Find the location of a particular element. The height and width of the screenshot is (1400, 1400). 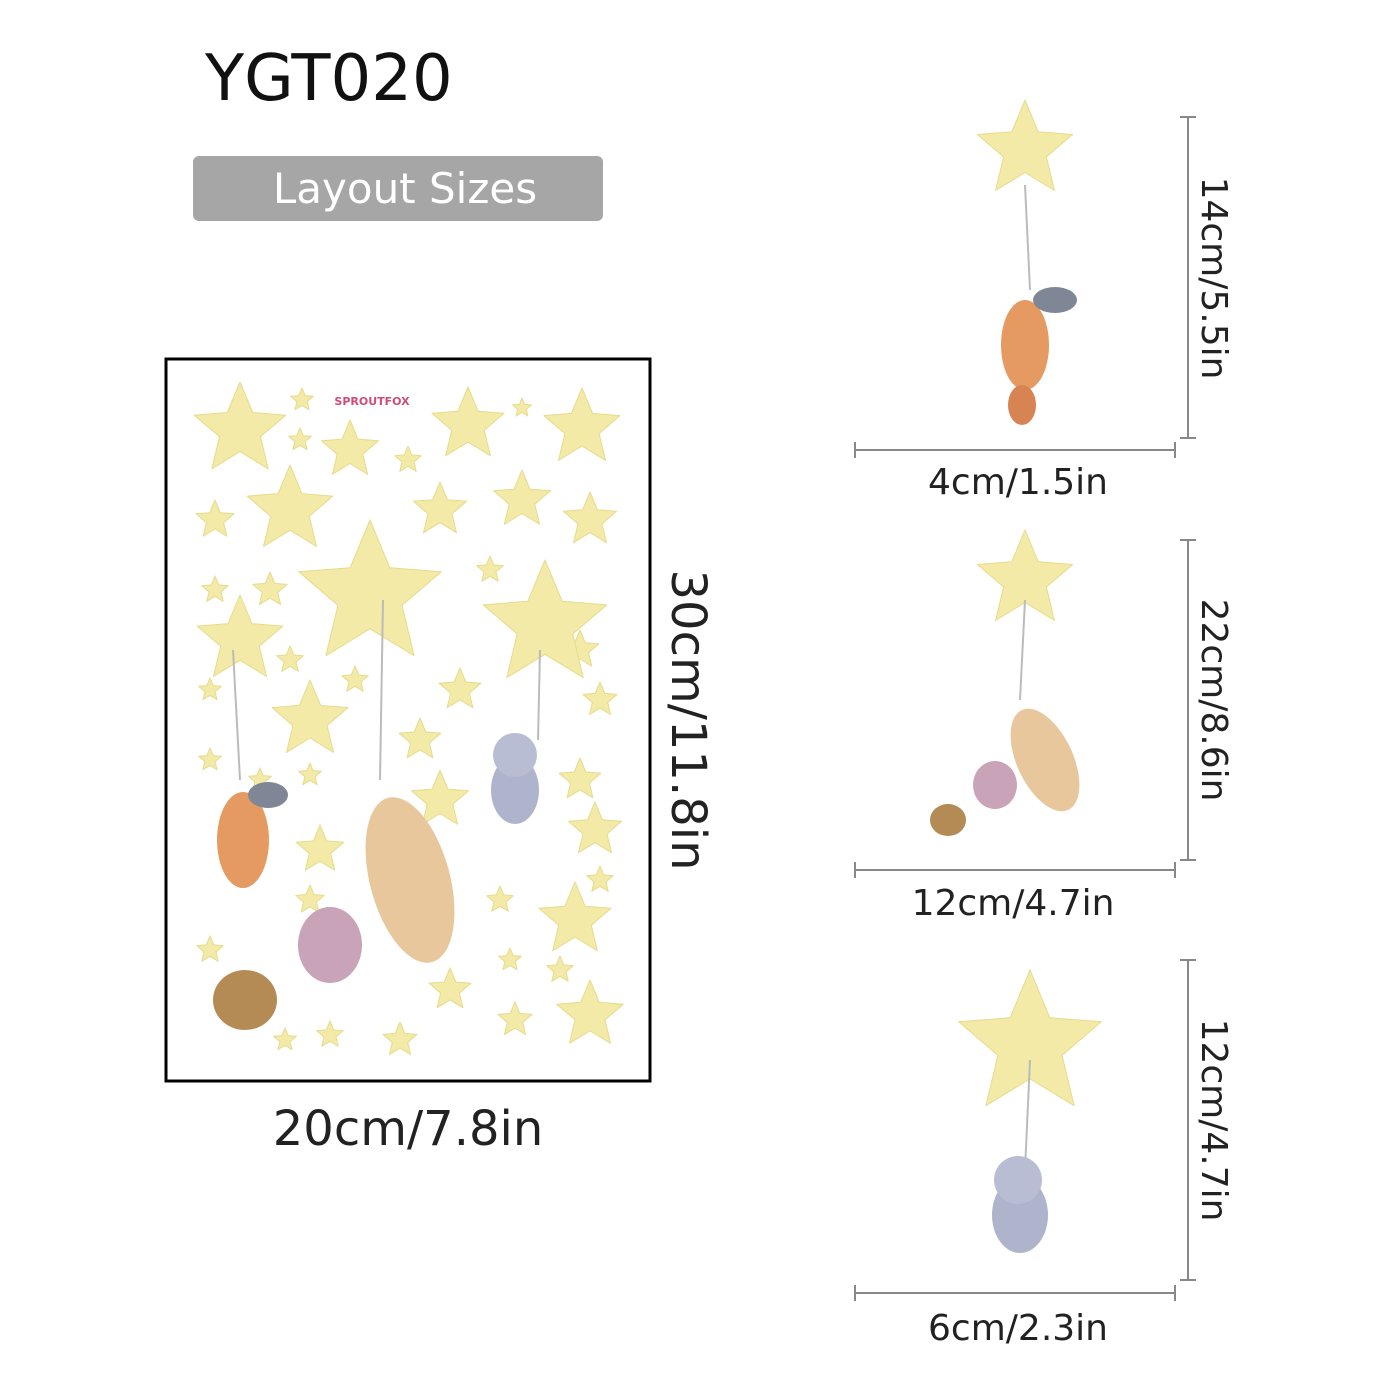

sheet-width: 20cm/7.8in is located at coordinates (408, 1129).